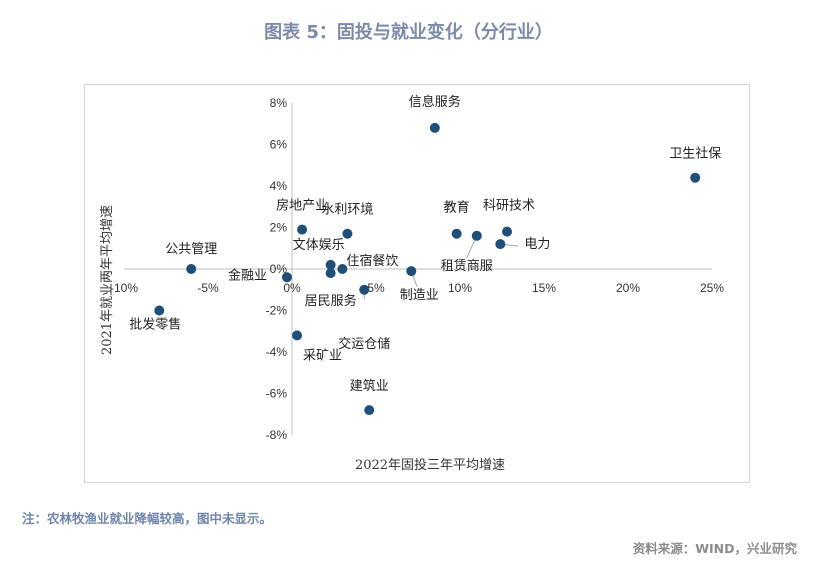 This screenshot has height=566, width=817. I want to click on x-tick-label: -10%, so click(124, 288).